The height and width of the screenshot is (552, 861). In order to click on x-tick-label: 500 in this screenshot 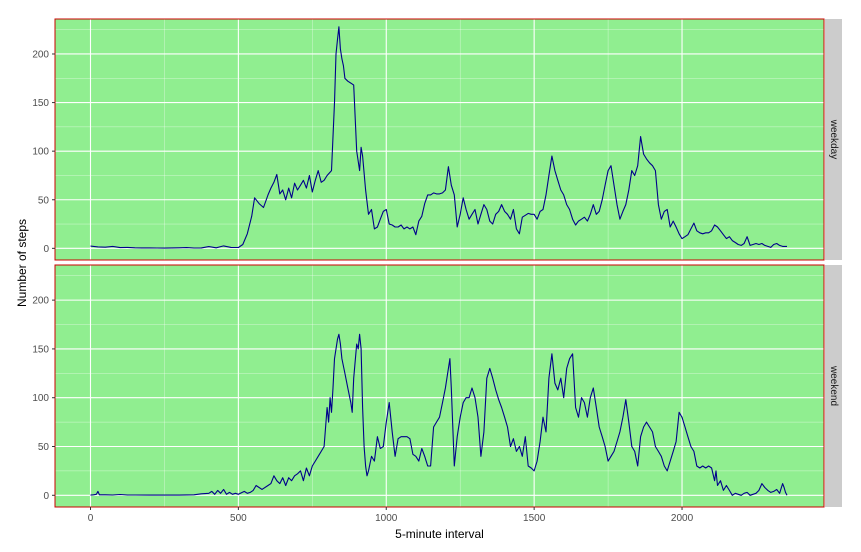, I will do `click(238, 518)`.